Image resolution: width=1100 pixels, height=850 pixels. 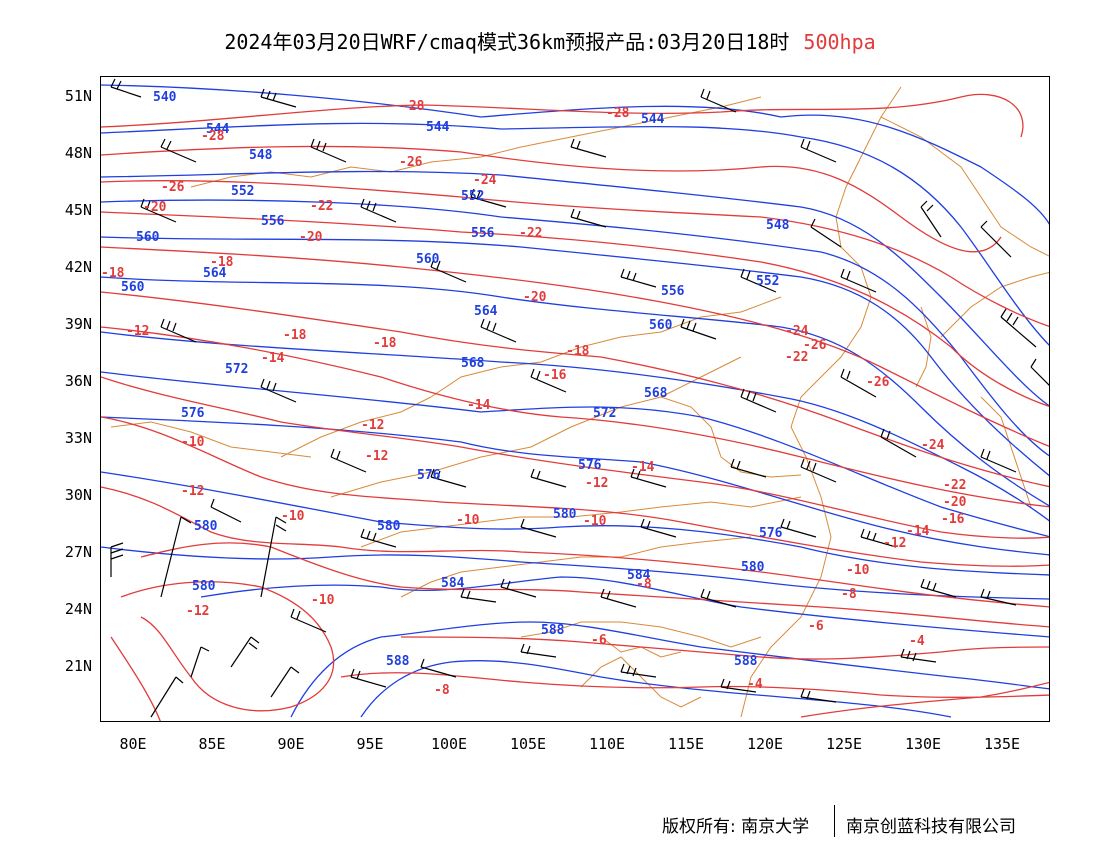 I want to click on lat-label: 39N, so click(x=78, y=324).